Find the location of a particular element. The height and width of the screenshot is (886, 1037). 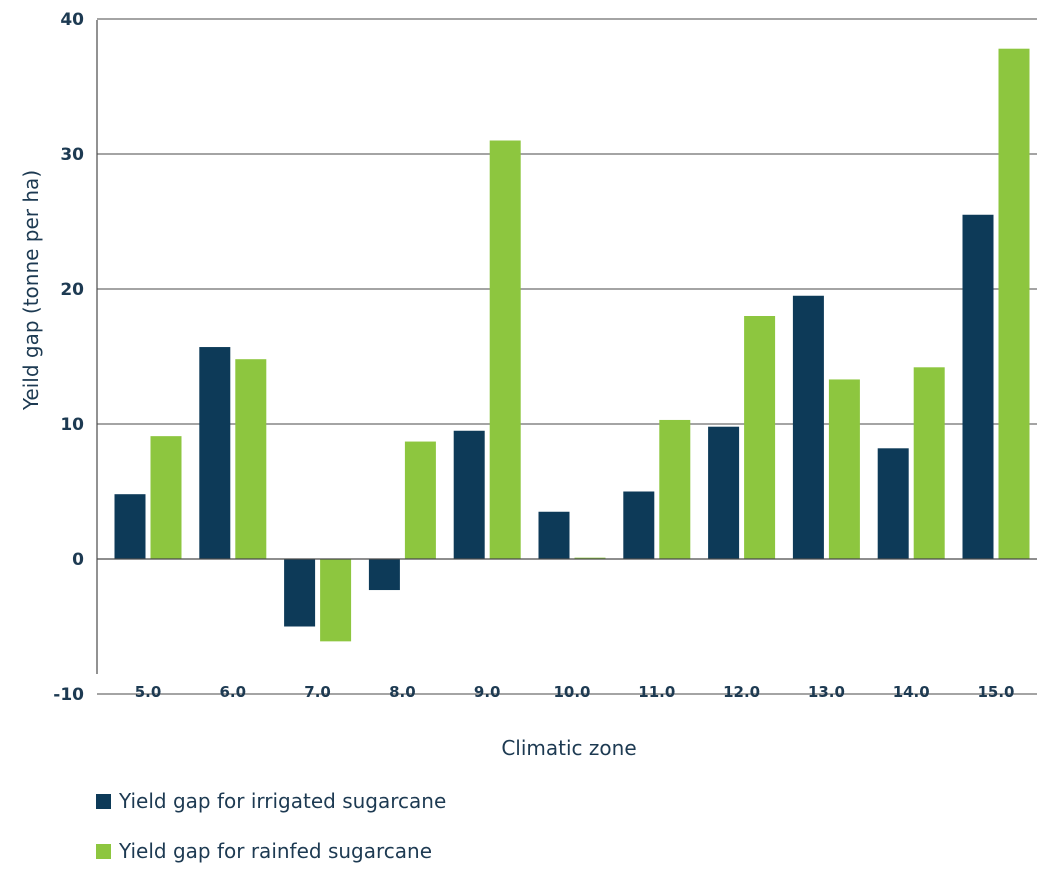

x-tick-label: 8.0 is located at coordinates (402, 692).